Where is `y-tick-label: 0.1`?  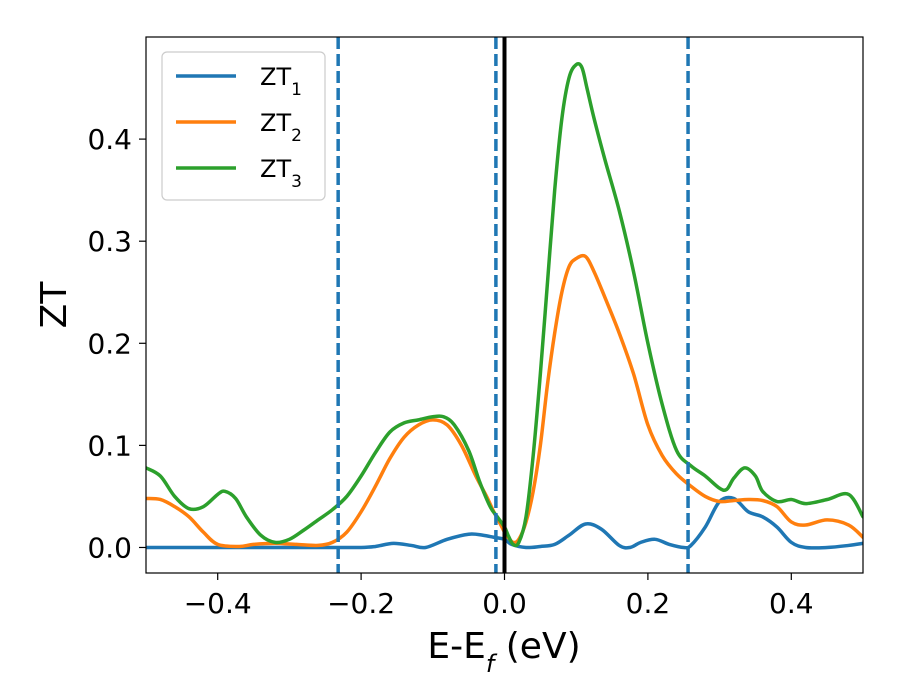
y-tick-label: 0.1 is located at coordinates (109, 445).